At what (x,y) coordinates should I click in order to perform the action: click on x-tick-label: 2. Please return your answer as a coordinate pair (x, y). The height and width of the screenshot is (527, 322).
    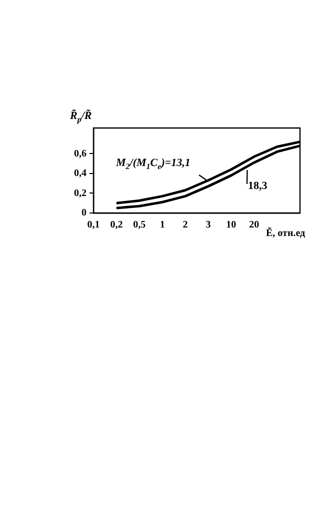
    Looking at the image, I should click on (185, 225).